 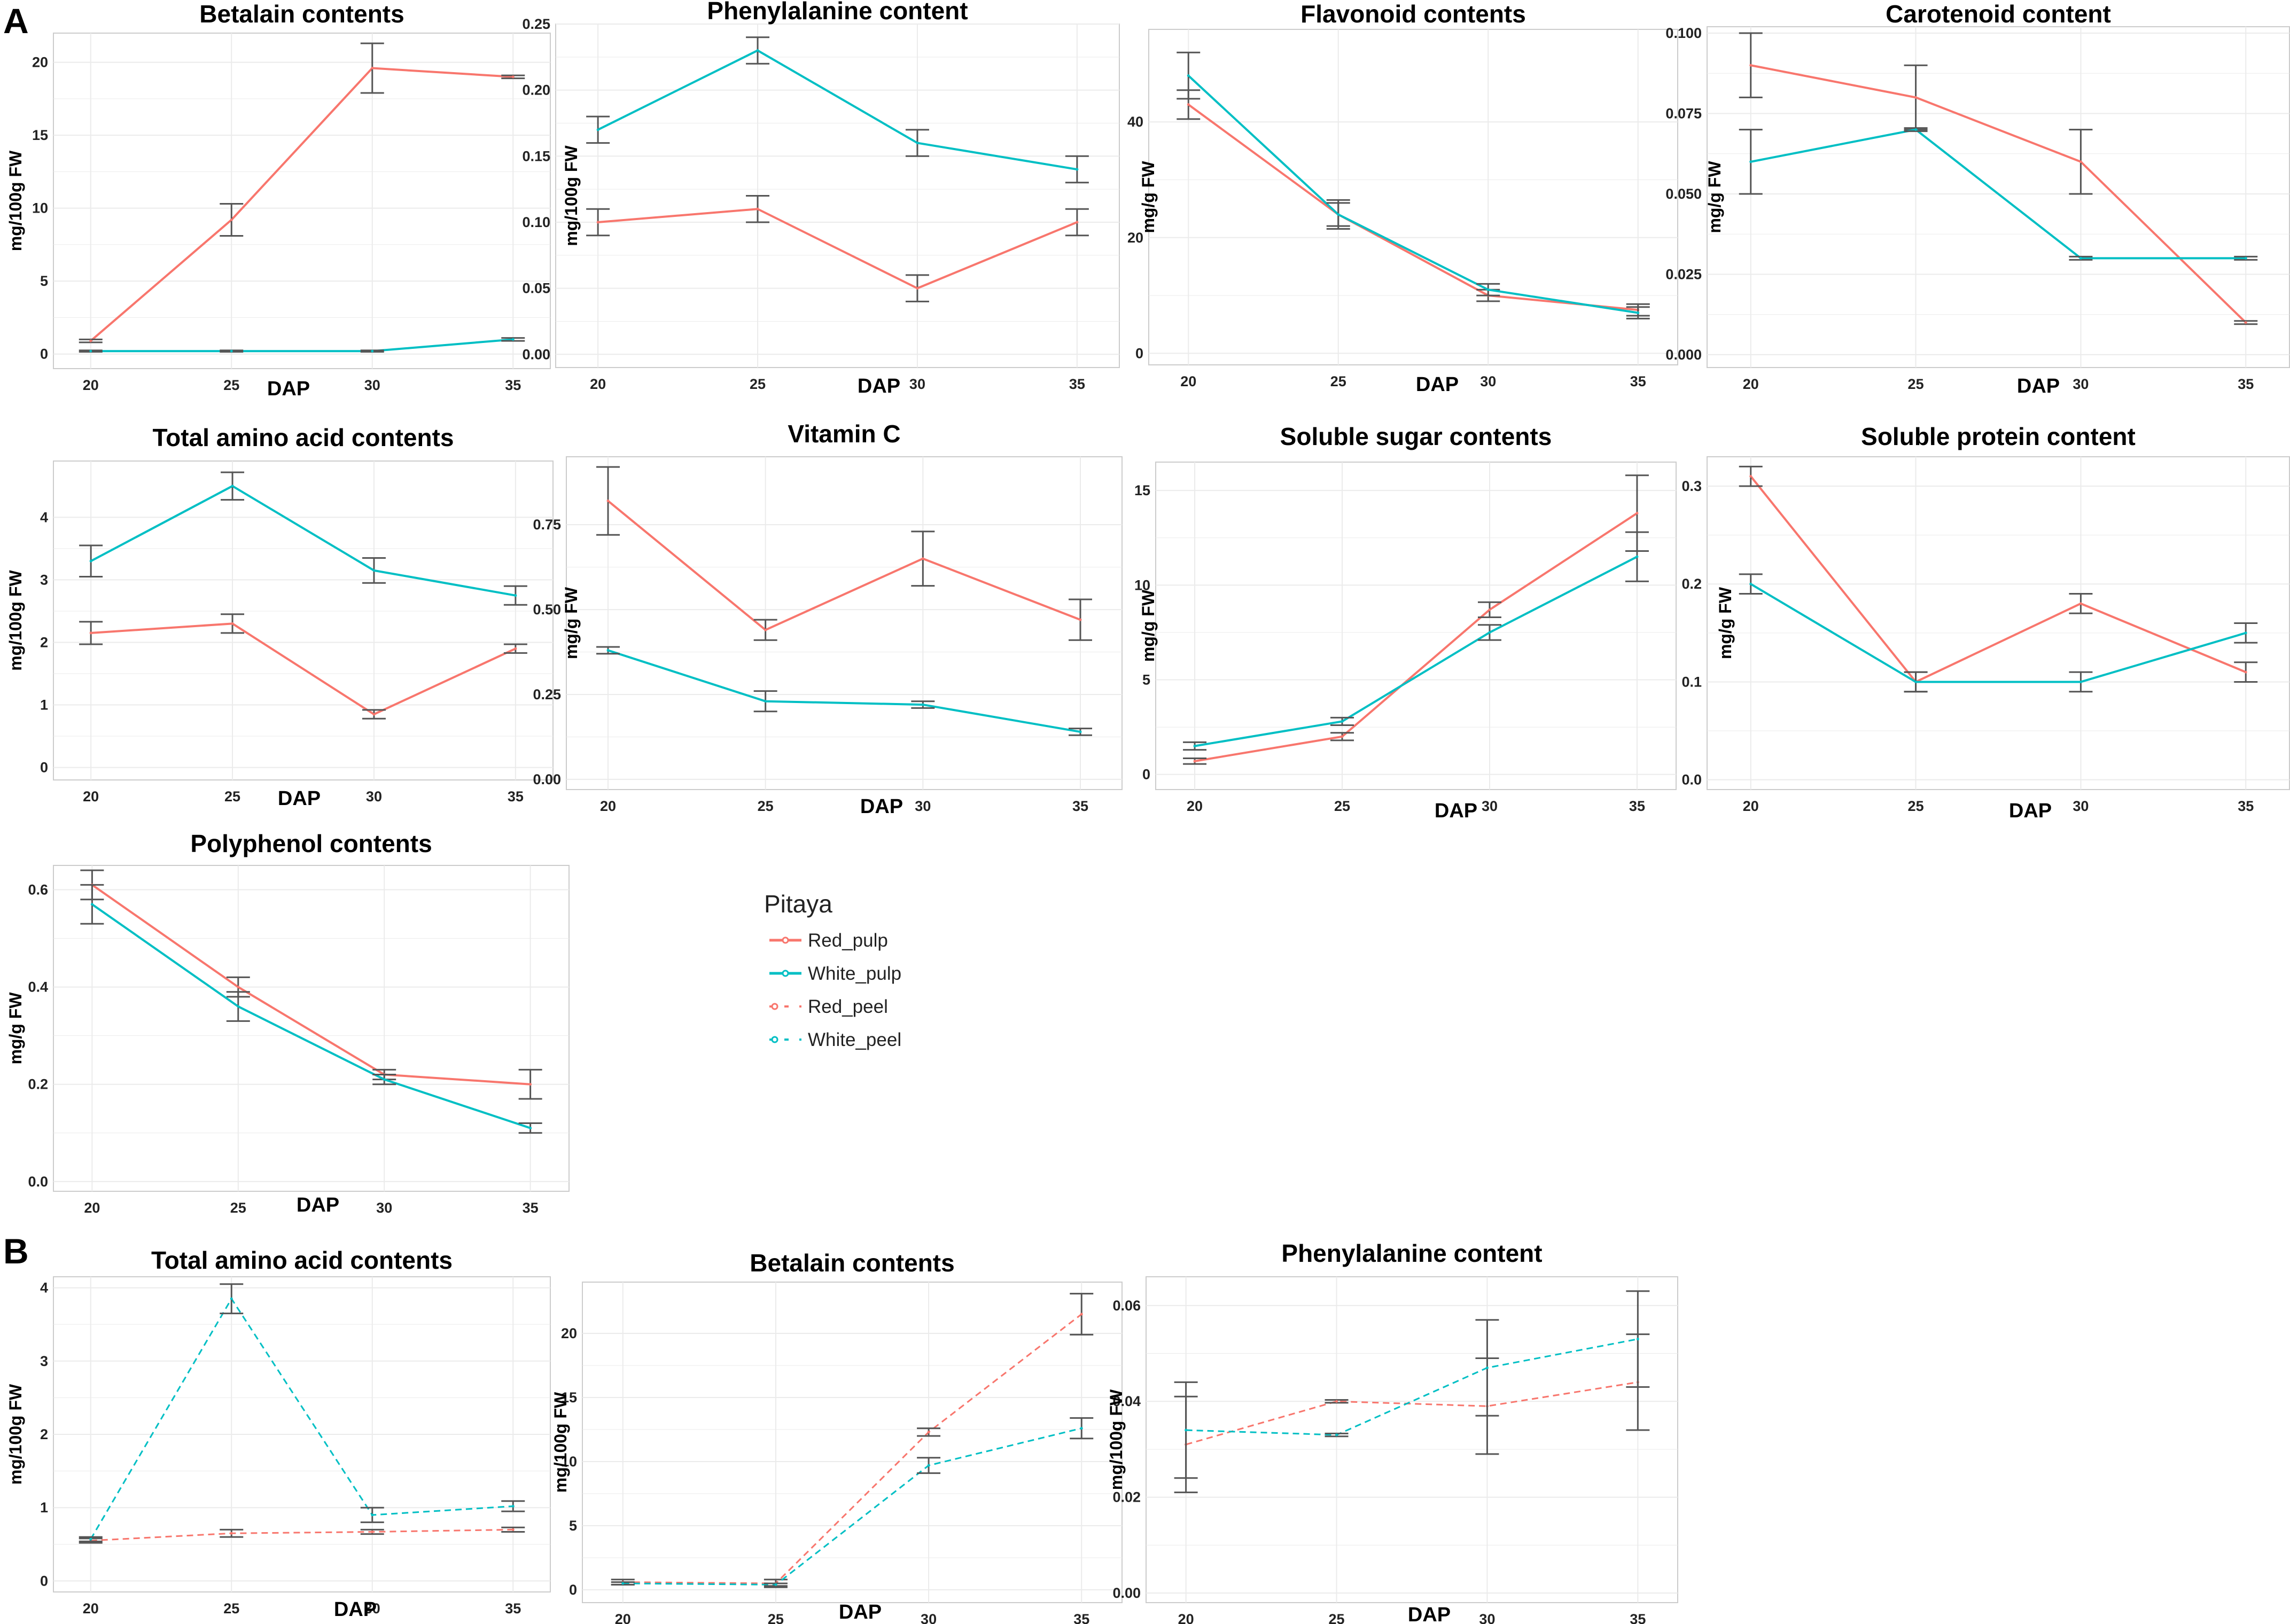 I want to click on data-point-red-peel, so click(x=1081, y=1314).